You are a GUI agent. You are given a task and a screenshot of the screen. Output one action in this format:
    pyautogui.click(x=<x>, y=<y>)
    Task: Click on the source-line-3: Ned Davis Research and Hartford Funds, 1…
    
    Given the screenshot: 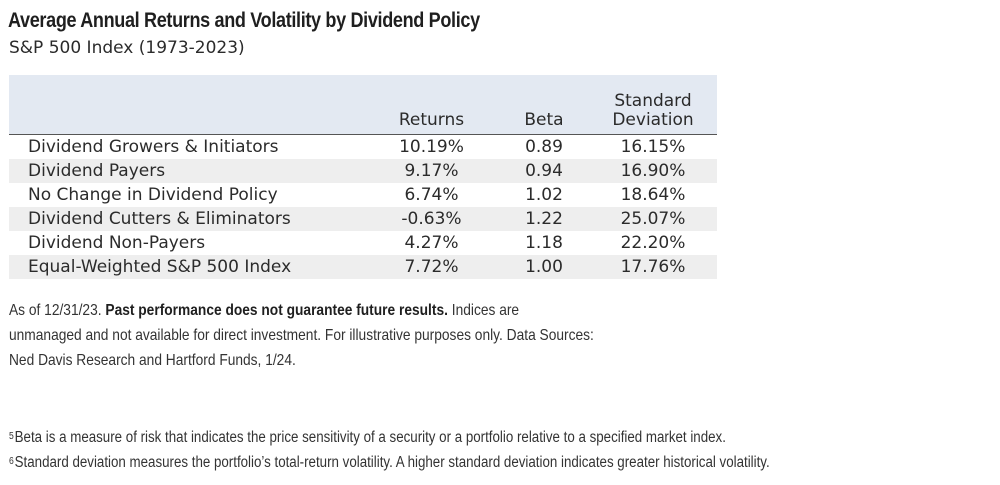 What is the action you would take?
    pyautogui.click(x=152, y=360)
    